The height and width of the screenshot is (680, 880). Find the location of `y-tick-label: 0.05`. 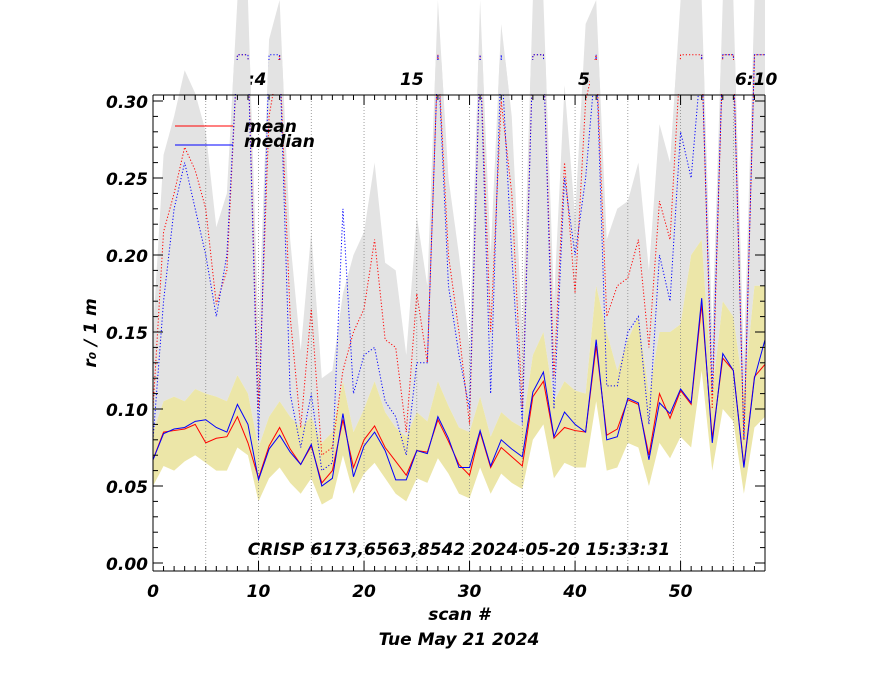

y-tick-label: 0.05 is located at coordinates (127, 488).